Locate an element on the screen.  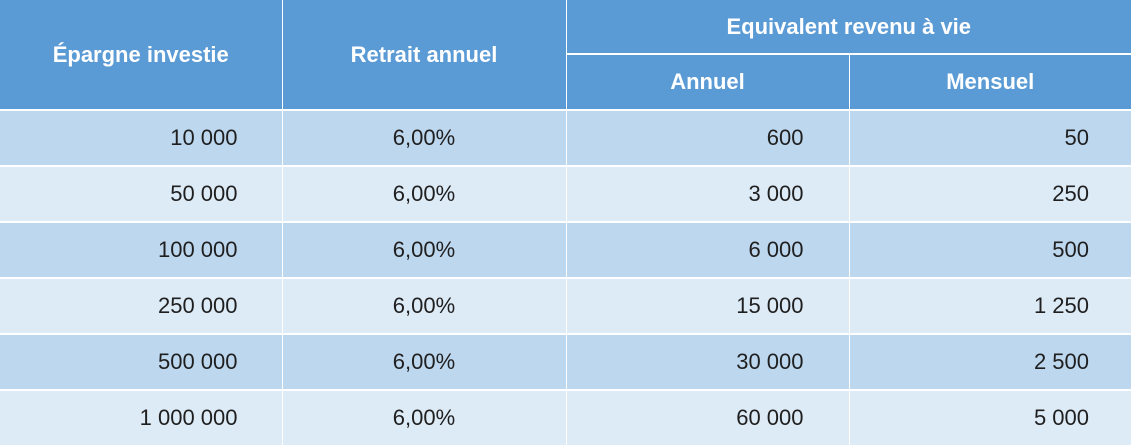
cell-savings: 500 000 is located at coordinates (141, 362).